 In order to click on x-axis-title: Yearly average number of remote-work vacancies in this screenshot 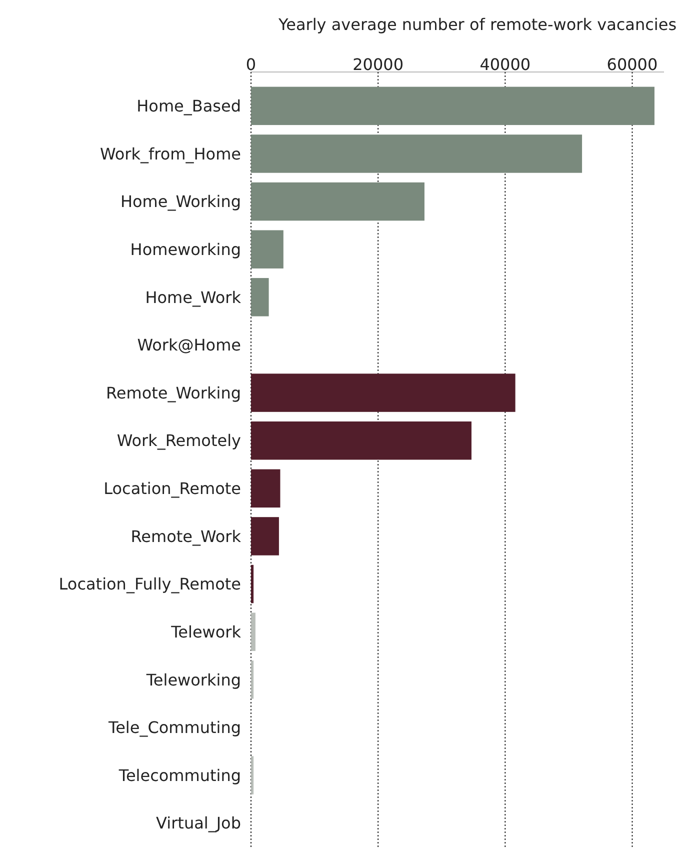, I will do `click(477, 24)`.